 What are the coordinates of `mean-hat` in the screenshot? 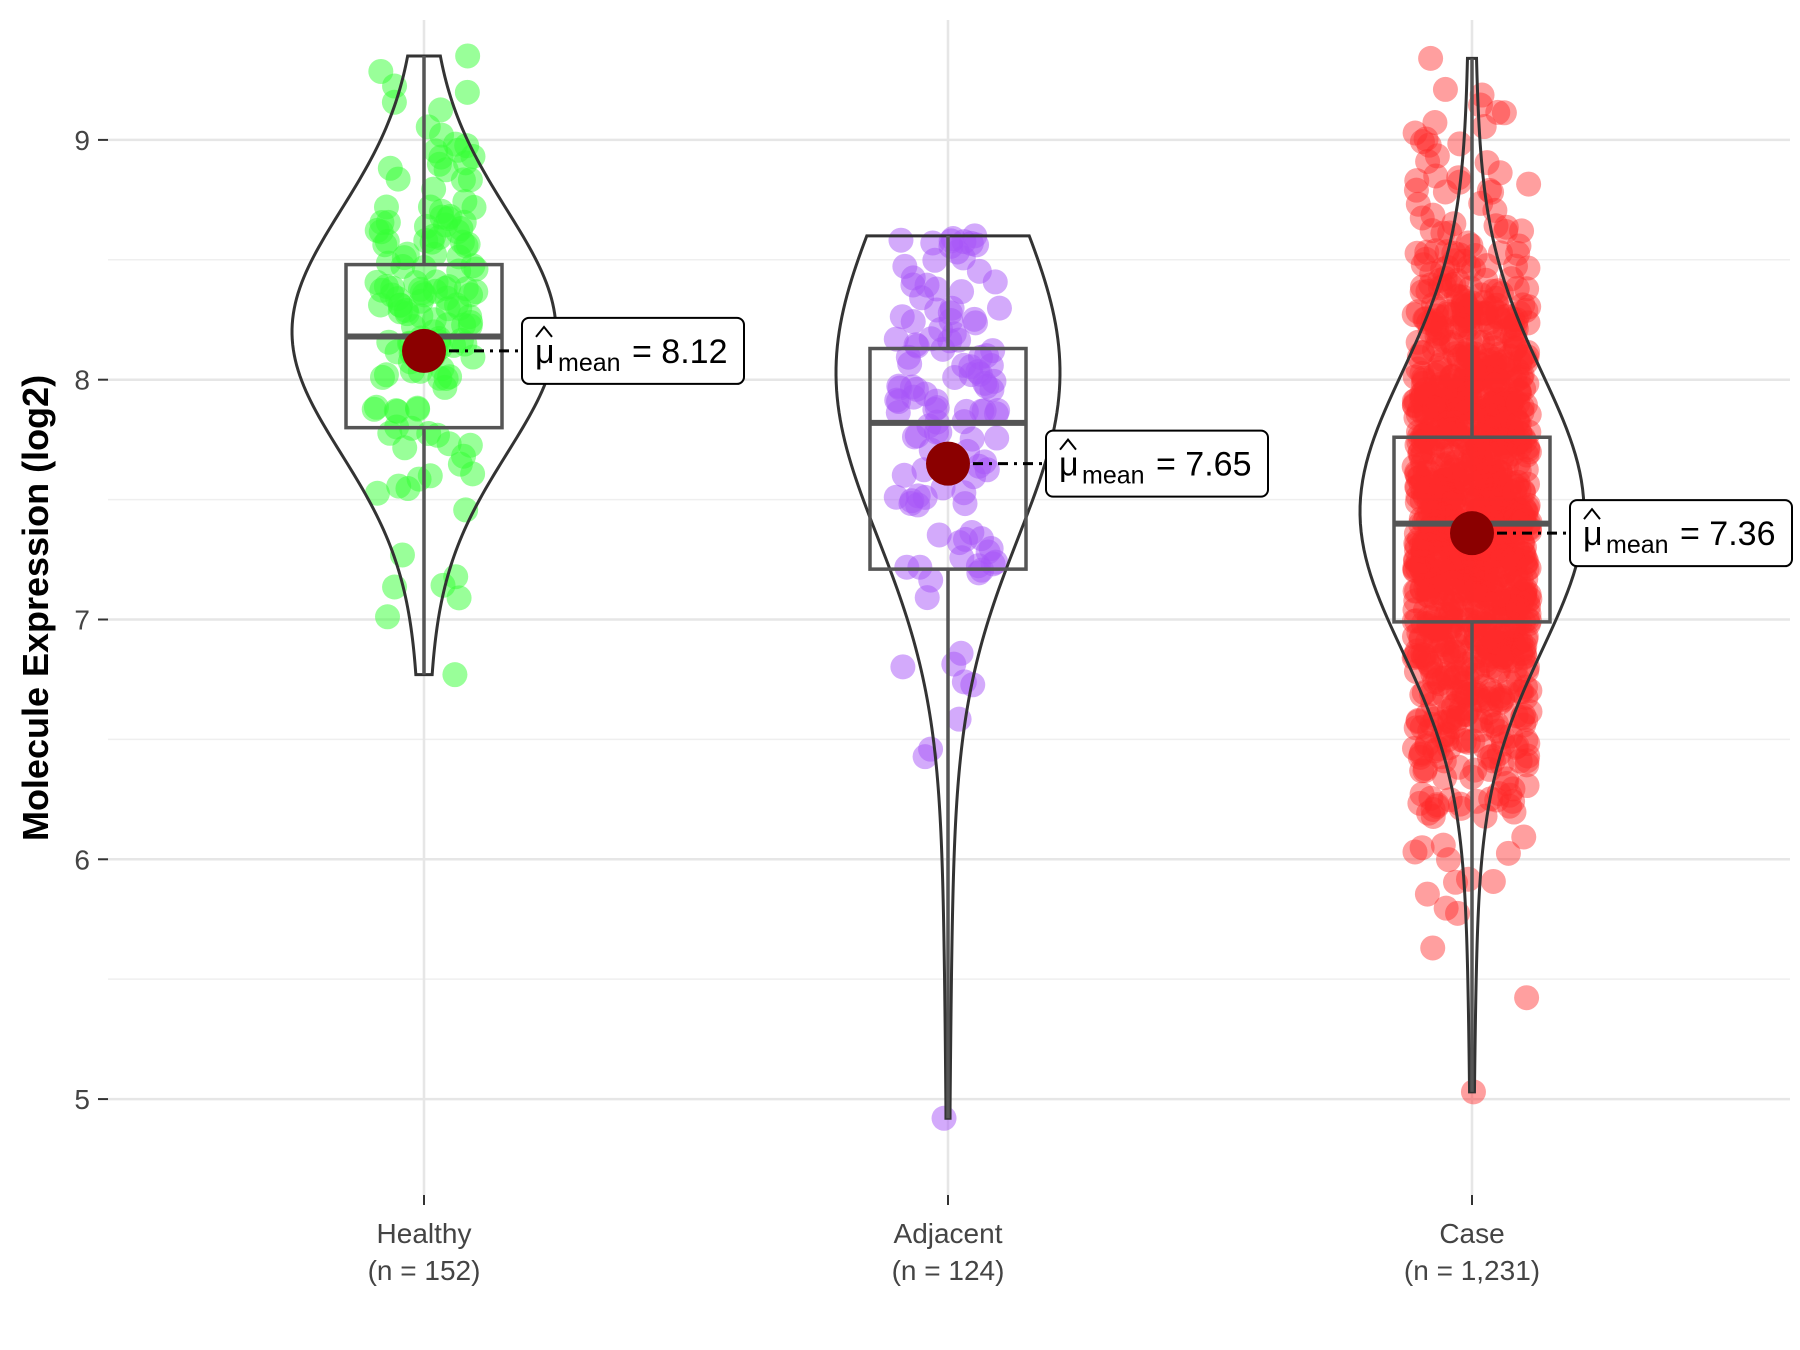 It's located at (1068, 444).